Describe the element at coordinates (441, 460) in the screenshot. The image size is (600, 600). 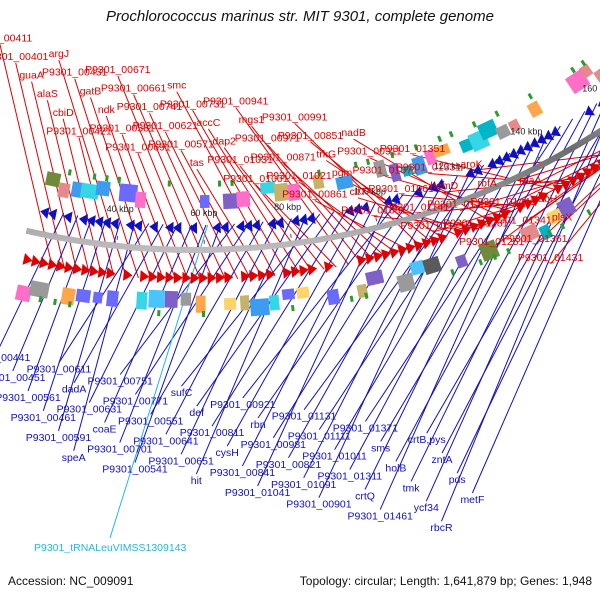
I see `reverse-gene-label: zntA` at that location.